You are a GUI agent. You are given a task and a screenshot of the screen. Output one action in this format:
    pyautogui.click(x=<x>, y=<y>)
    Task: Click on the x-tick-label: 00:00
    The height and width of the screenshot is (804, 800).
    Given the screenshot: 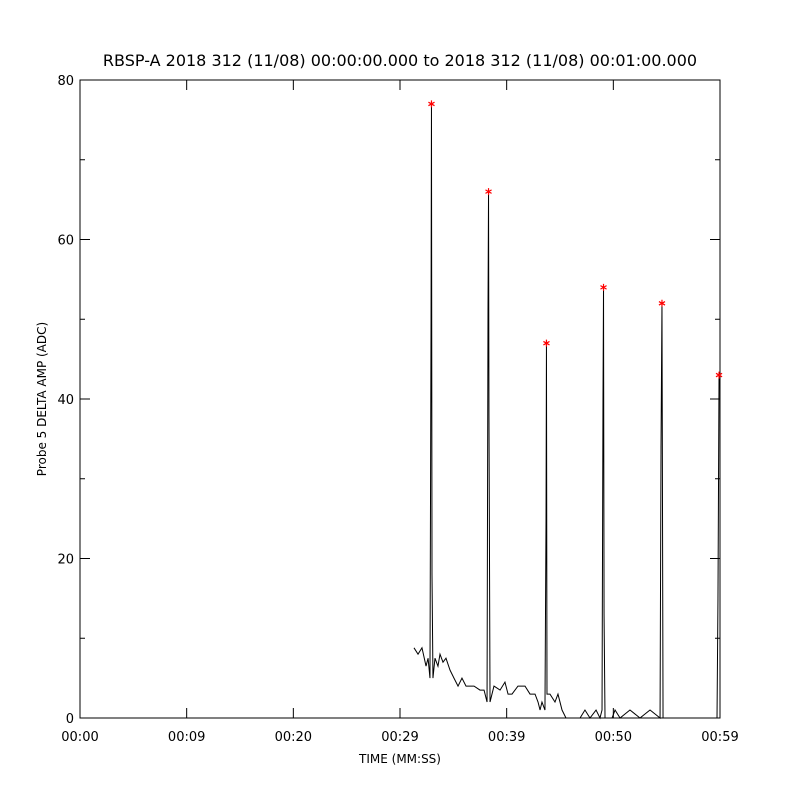 What is the action you would take?
    pyautogui.click(x=79, y=737)
    